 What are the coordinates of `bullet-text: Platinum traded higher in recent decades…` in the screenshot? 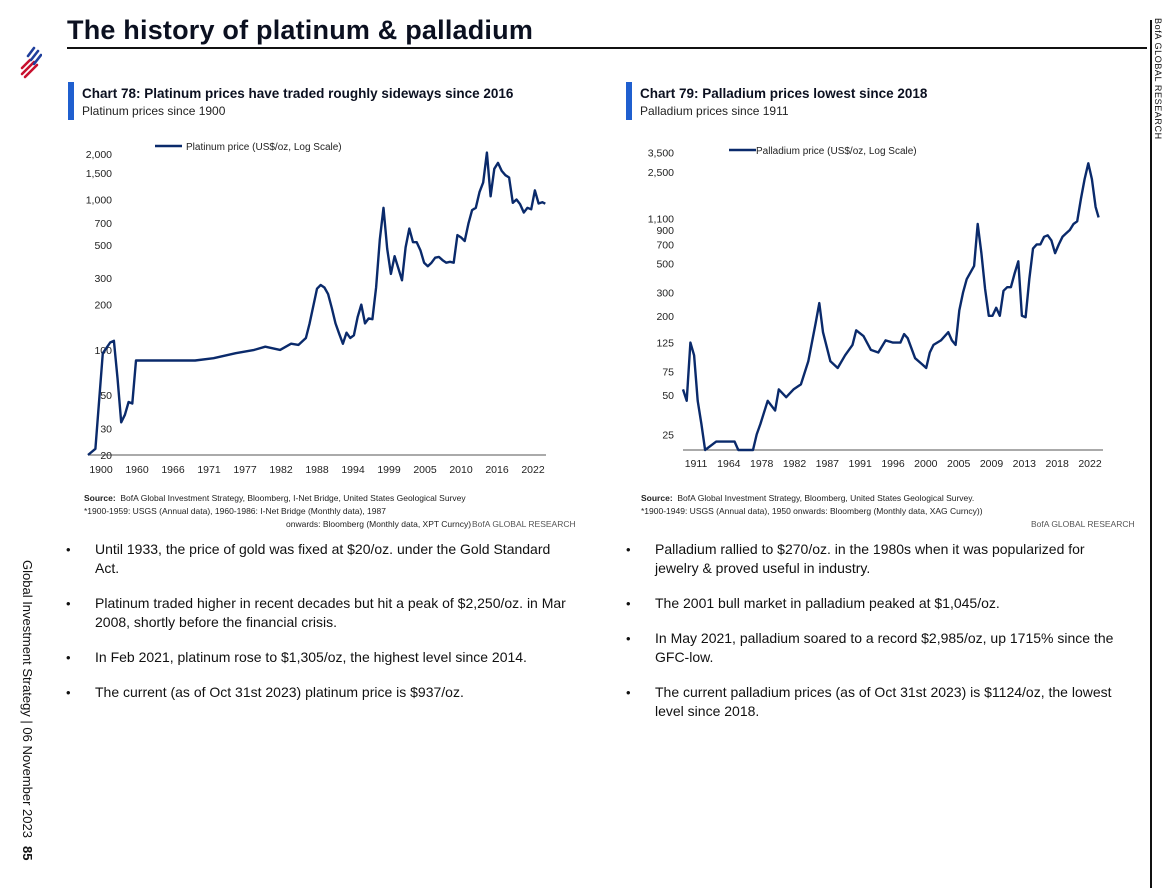 It's located at (330, 612).